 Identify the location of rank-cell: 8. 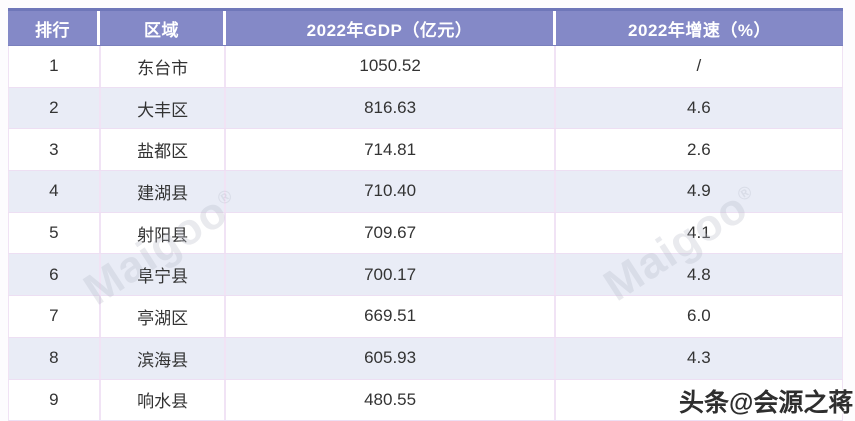
(55, 358).